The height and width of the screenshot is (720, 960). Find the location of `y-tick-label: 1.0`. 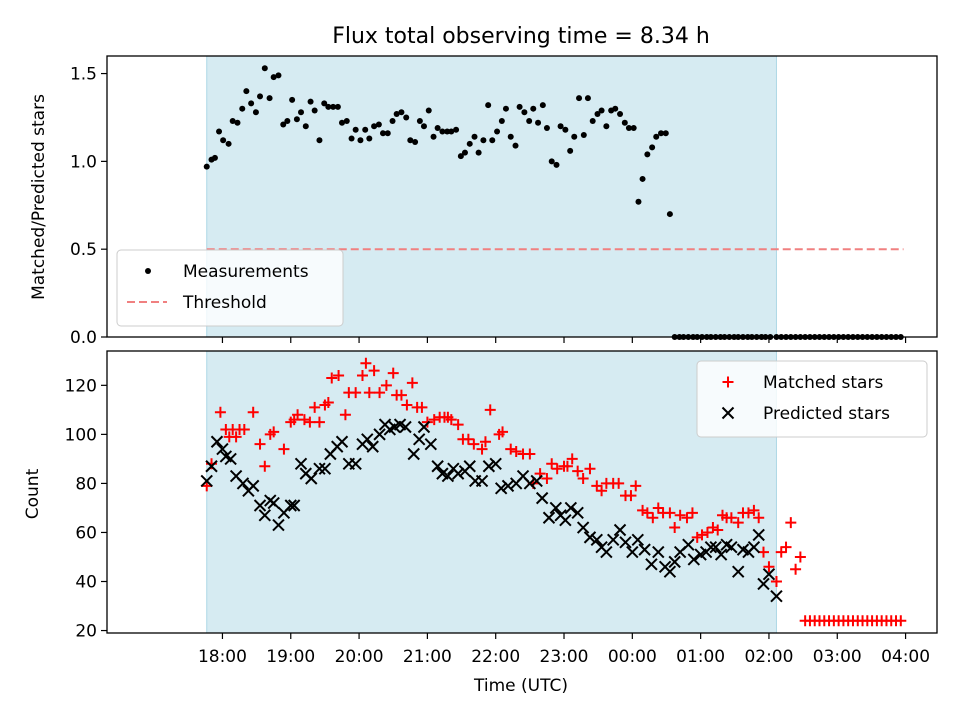

y-tick-label: 1.0 is located at coordinates (83, 162).